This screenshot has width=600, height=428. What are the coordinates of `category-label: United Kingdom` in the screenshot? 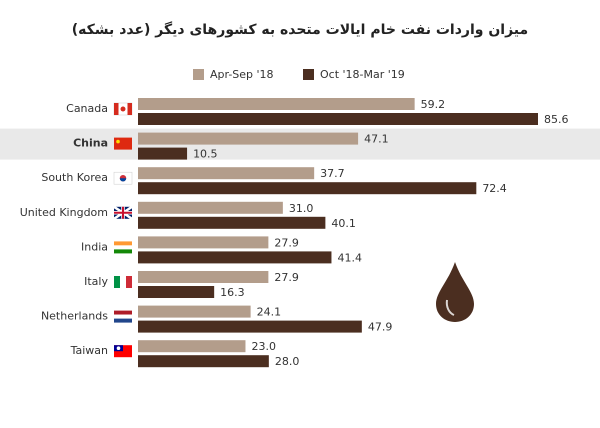 It's located at (64, 212).